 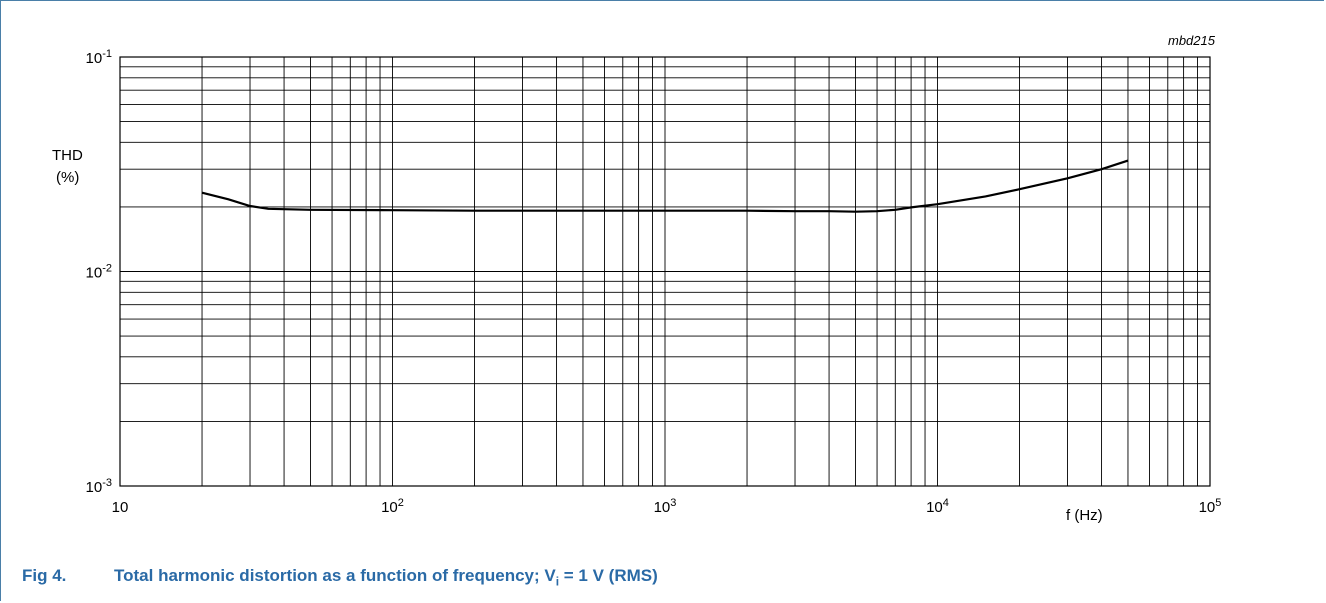 What do you see at coordinates (392, 506) in the screenshot?
I see `x-tick-label: 10²` at bounding box center [392, 506].